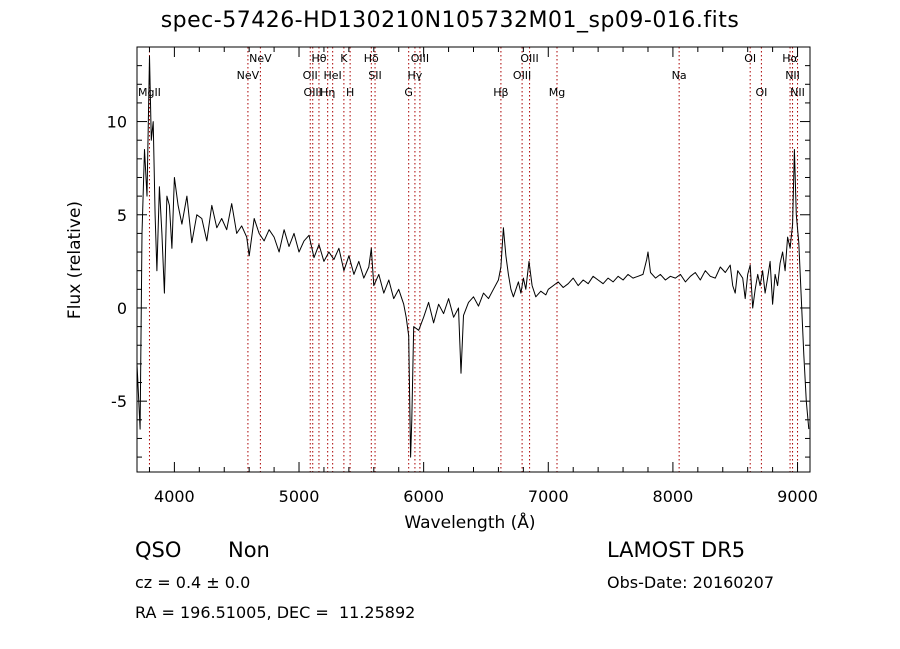 The width and height of the screenshot is (900, 649). What do you see at coordinates (249, 550) in the screenshot?
I see `object-subclass: Non` at bounding box center [249, 550].